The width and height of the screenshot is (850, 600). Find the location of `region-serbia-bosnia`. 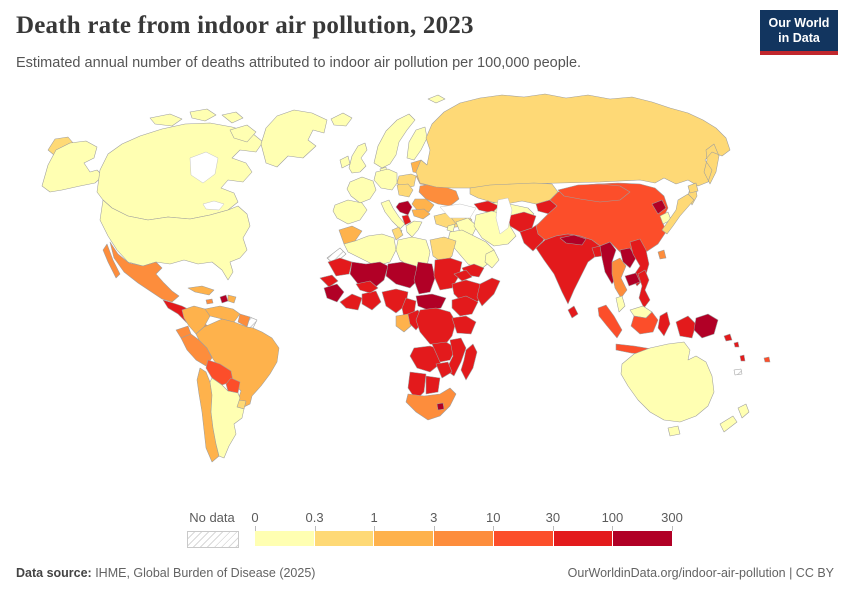

region-serbia-bosnia is located at coordinates (404, 208).